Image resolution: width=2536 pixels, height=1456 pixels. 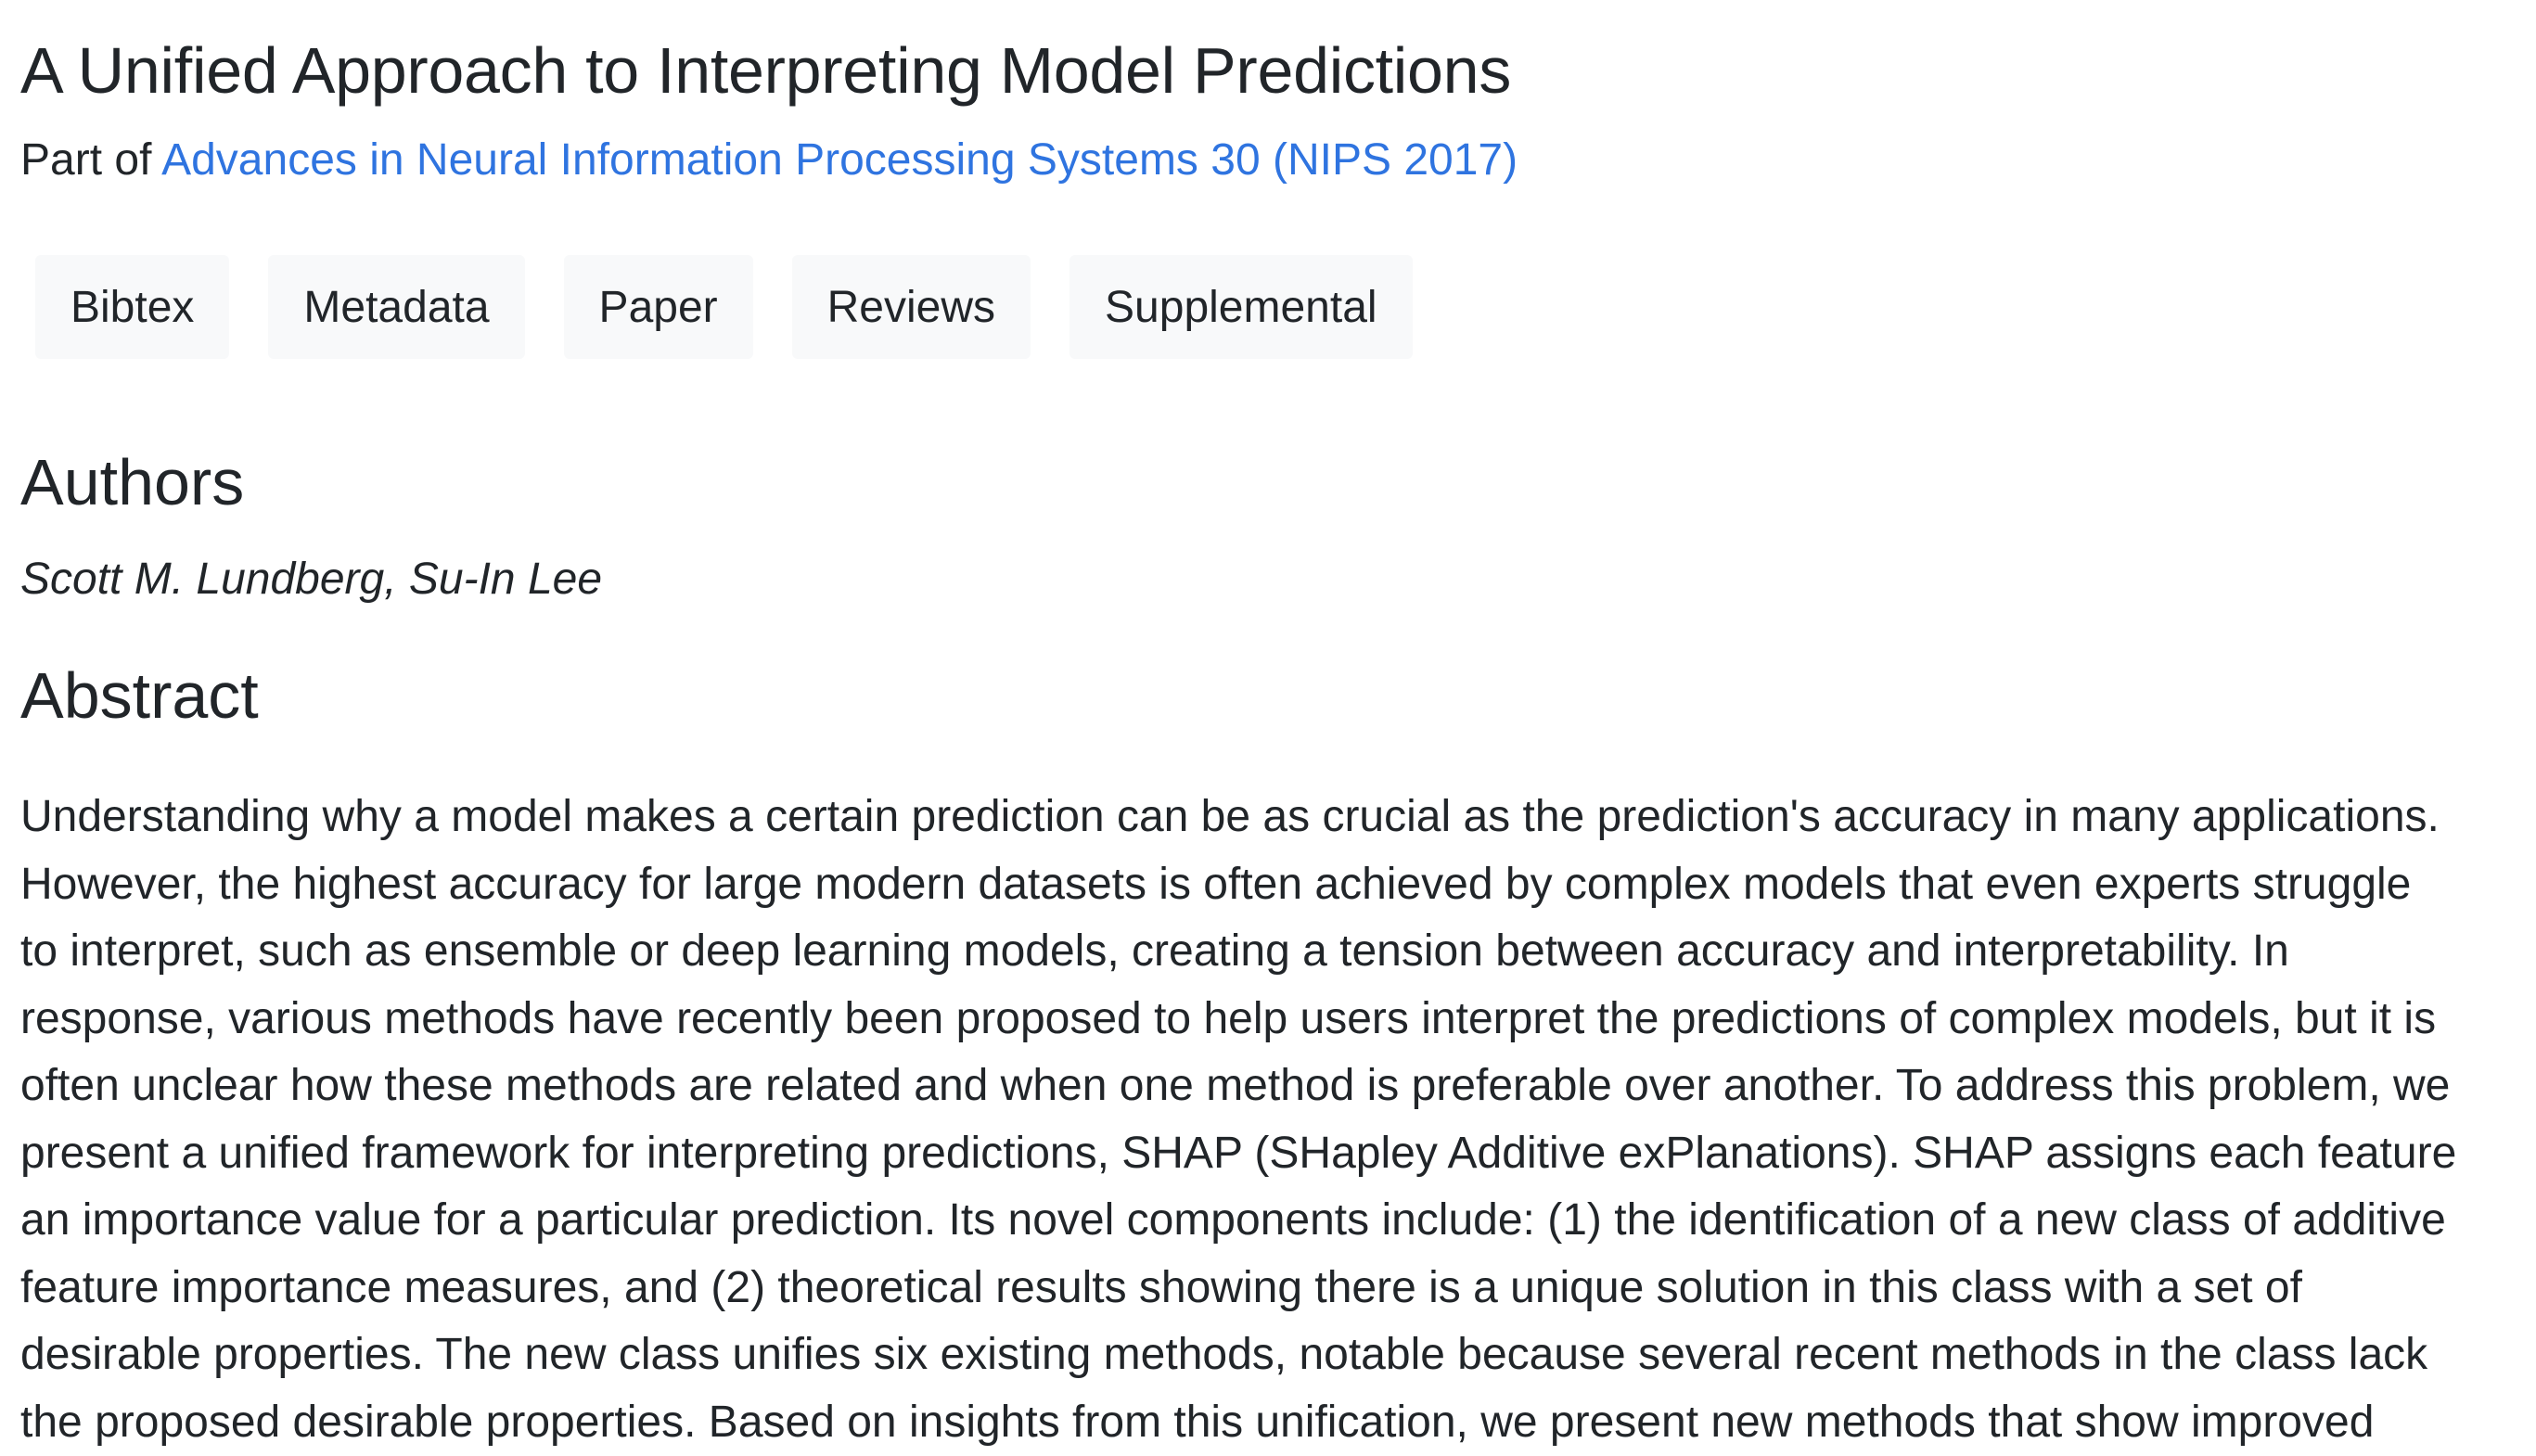 What do you see at coordinates (139, 695) in the screenshot?
I see `abstract-heading: Abstract` at bounding box center [139, 695].